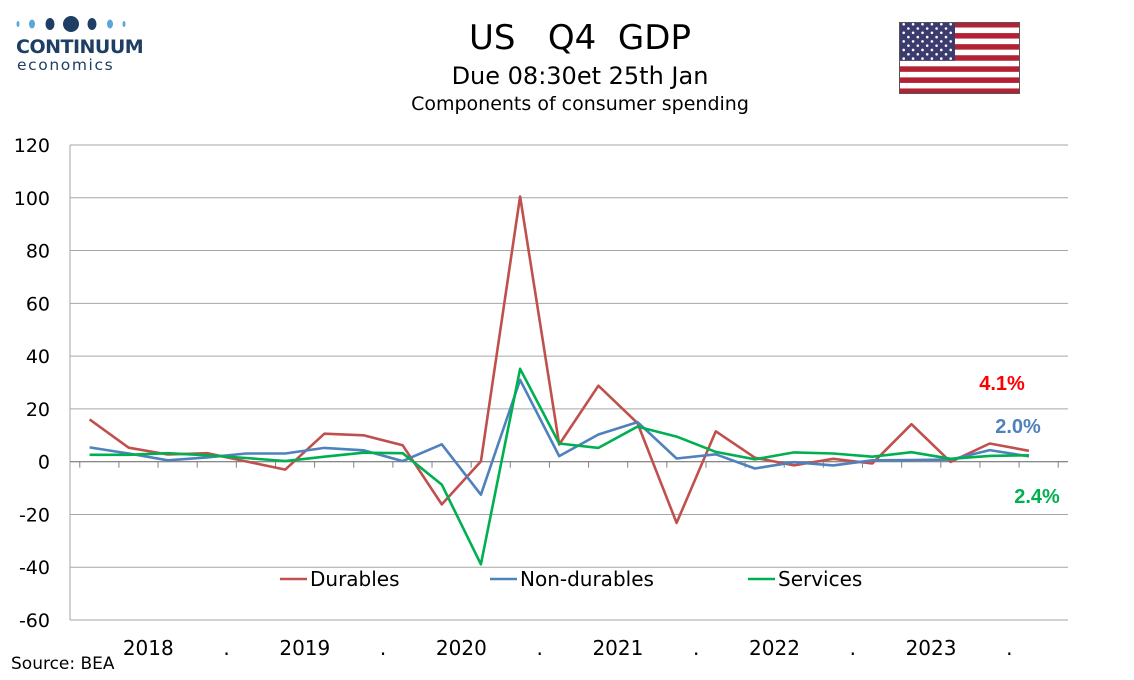 Image resolution: width=1134 pixels, height=680 pixels. Describe the element at coordinates (580, 38) in the screenshot. I see `page-title: US Q4 GDP` at that location.